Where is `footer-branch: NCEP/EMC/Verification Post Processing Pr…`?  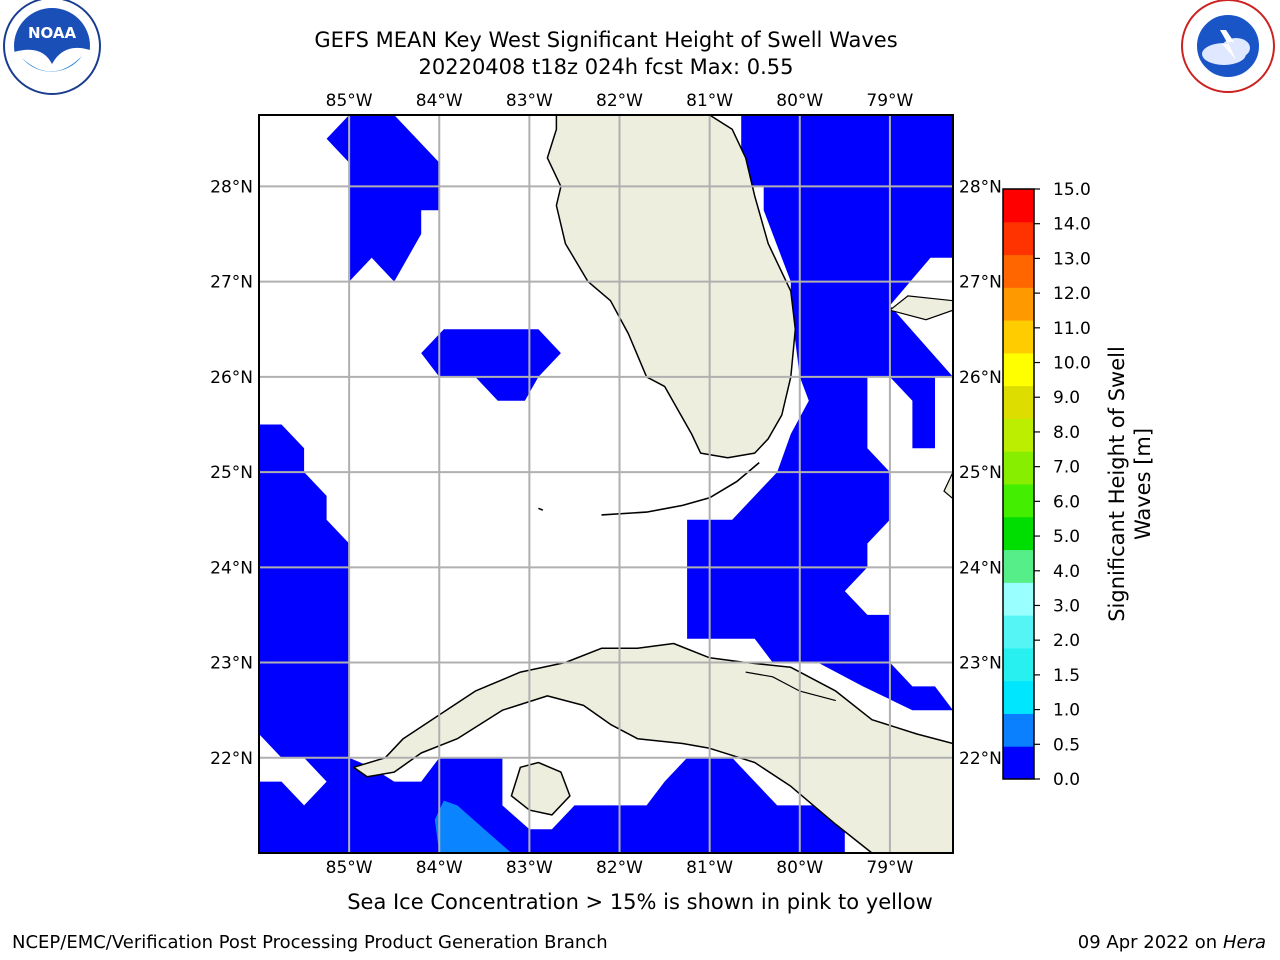
footer-branch: NCEP/EMC/Verification Post Processing Pr… is located at coordinates (310, 942).